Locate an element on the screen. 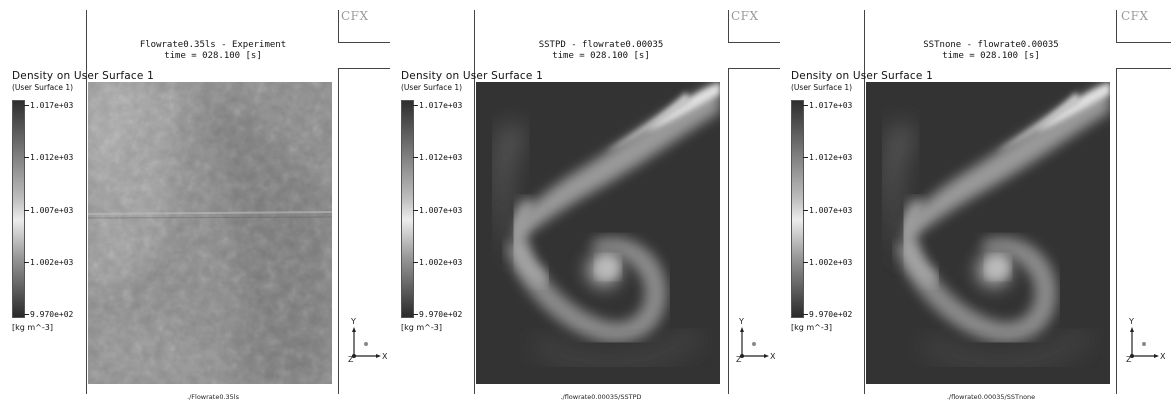  title-line-1: Flowrate0.35ls - Experiment is located at coordinates (213, 45).